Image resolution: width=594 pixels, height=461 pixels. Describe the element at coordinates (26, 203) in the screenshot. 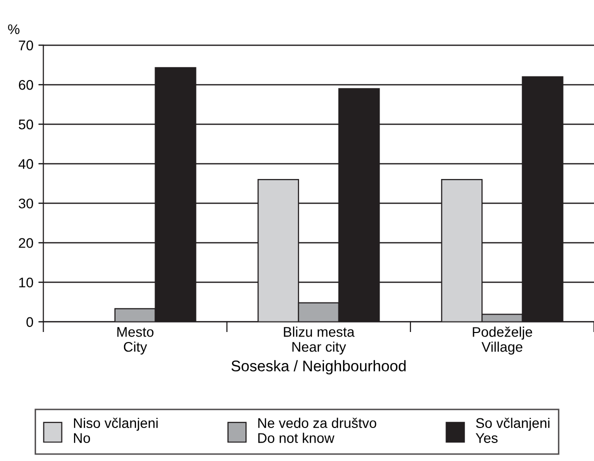

I see `y-tick-label: 30` at that location.